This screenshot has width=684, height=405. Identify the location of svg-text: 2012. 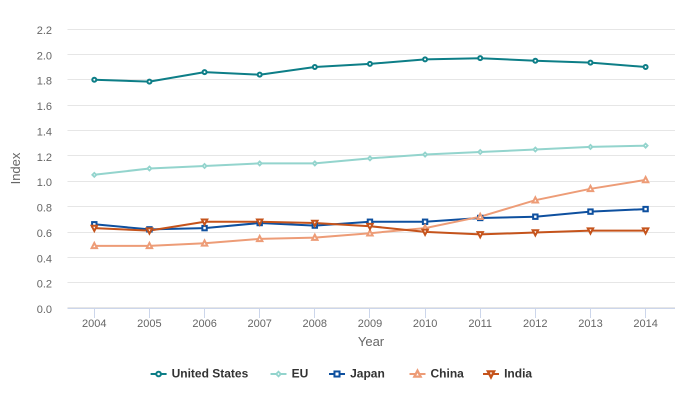
(535, 324).